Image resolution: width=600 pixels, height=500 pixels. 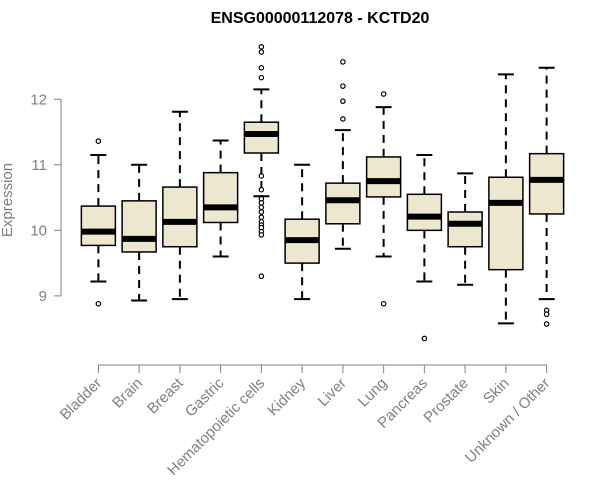 I want to click on y-tick-label: 10, so click(x=38, y=230).